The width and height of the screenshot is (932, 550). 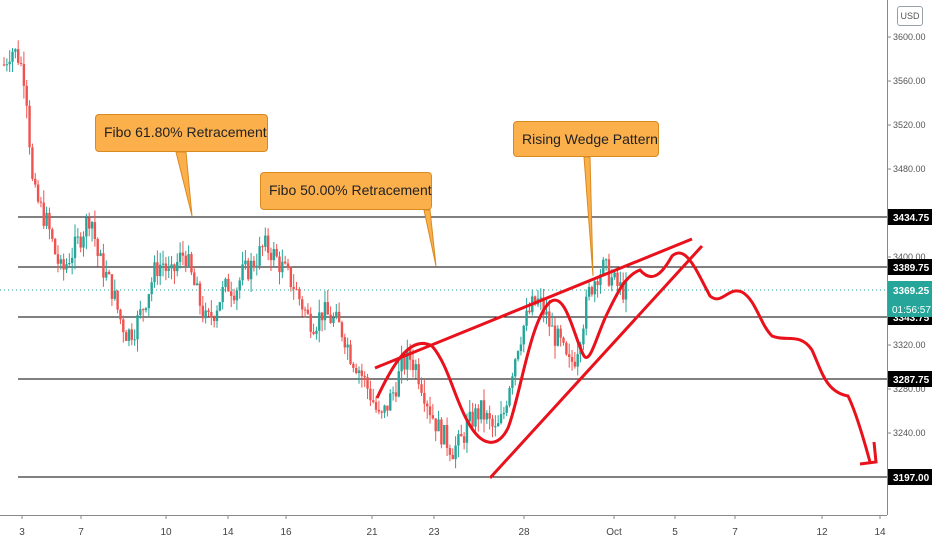 What do you see at coordinates (166, 532) in the screenshot?
I see `time-tick-label: 10` at bounding box center [166, 532].